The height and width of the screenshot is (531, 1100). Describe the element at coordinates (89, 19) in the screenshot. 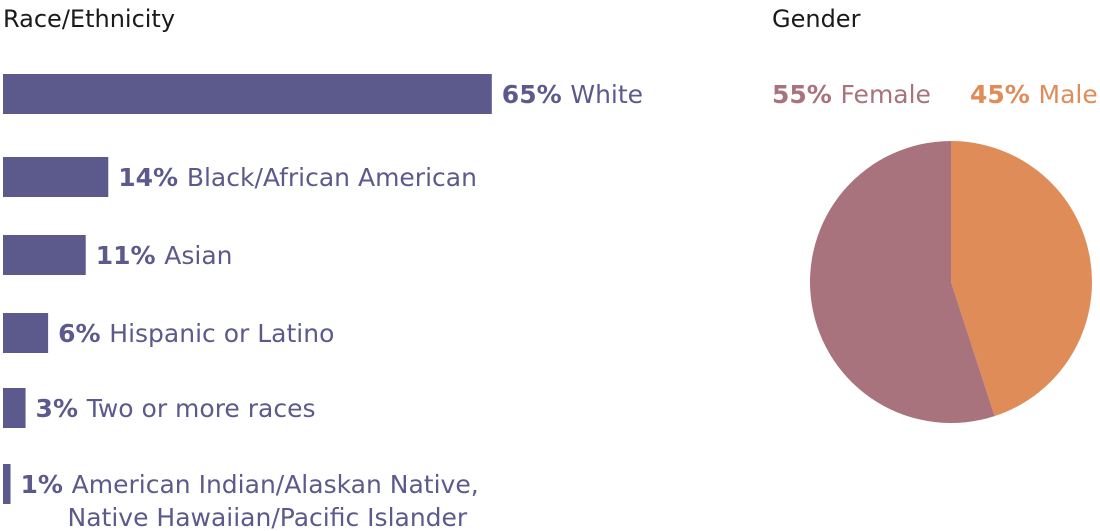

I see `race-chart-title: Race/Ethnicity` at that location.